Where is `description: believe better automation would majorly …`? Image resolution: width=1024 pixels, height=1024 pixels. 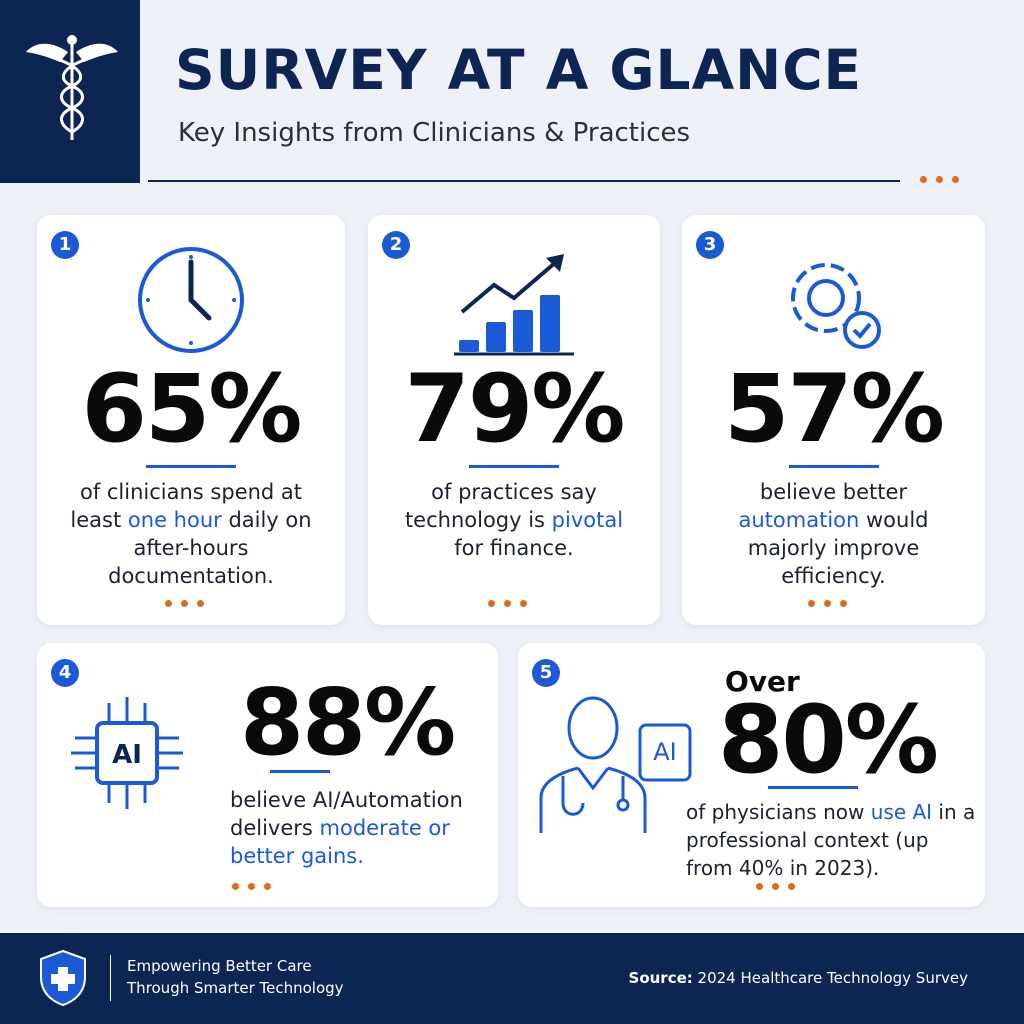
description: believe better automation would majorly … is located at coordinates (833, 534).